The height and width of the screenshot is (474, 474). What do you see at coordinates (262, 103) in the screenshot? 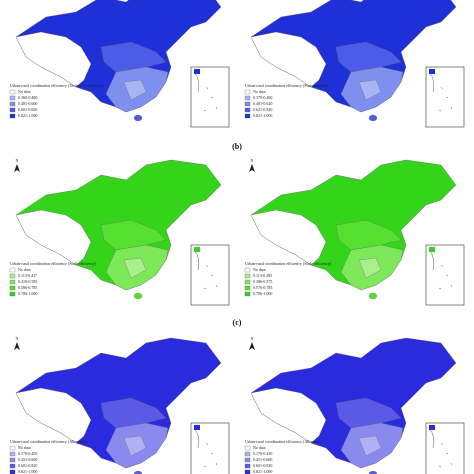
I see `legend-label: 0.401-0.620` at bounding box center [262, 103].